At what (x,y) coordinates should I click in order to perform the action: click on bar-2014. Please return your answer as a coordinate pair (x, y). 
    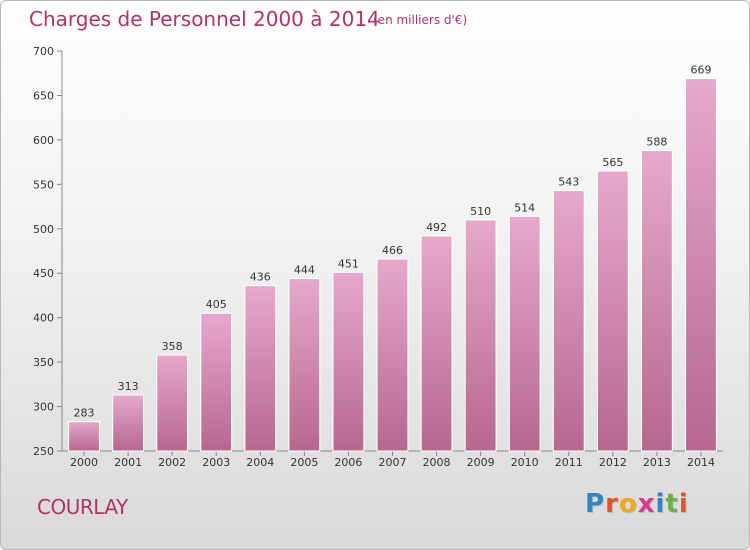
    Looking at the image, I should click on (701, 265).